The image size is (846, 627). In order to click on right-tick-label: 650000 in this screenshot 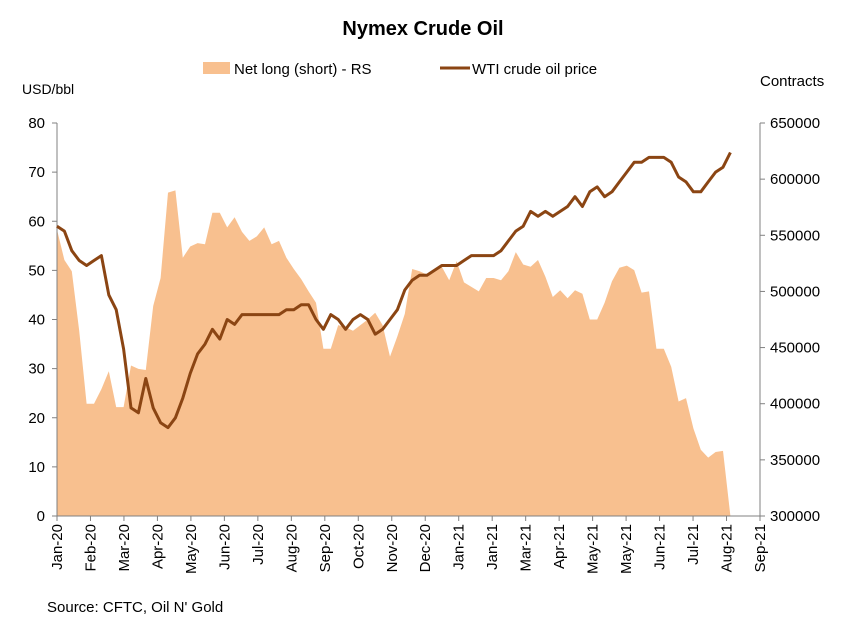, I will do `click(795, 123)`.